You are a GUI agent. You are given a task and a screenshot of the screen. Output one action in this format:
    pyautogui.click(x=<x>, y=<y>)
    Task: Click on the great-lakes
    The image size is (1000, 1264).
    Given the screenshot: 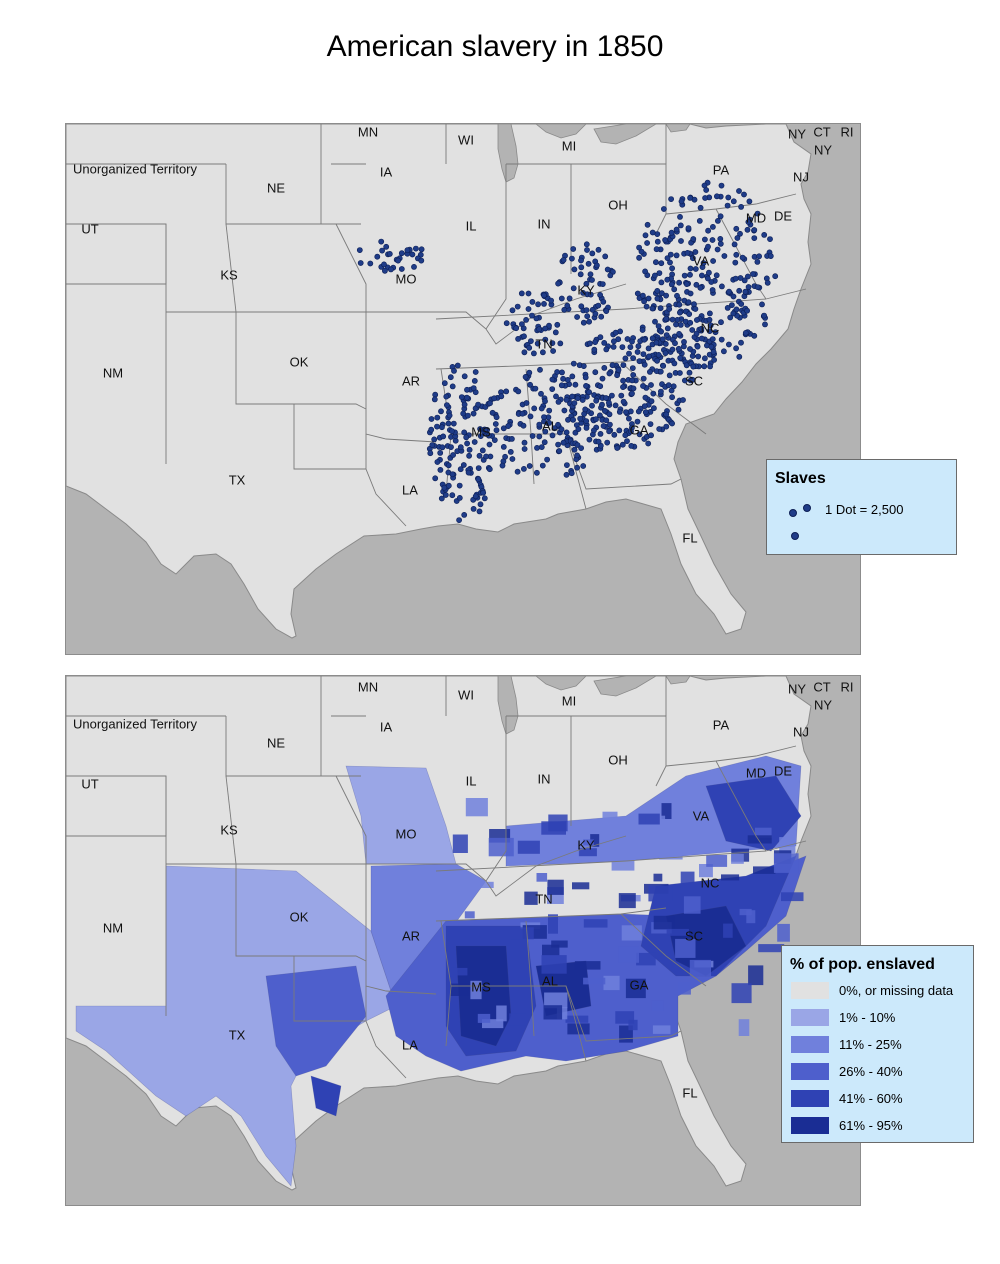 What is the action you would take?
    pyautogui.click(x=594, y=705)
    